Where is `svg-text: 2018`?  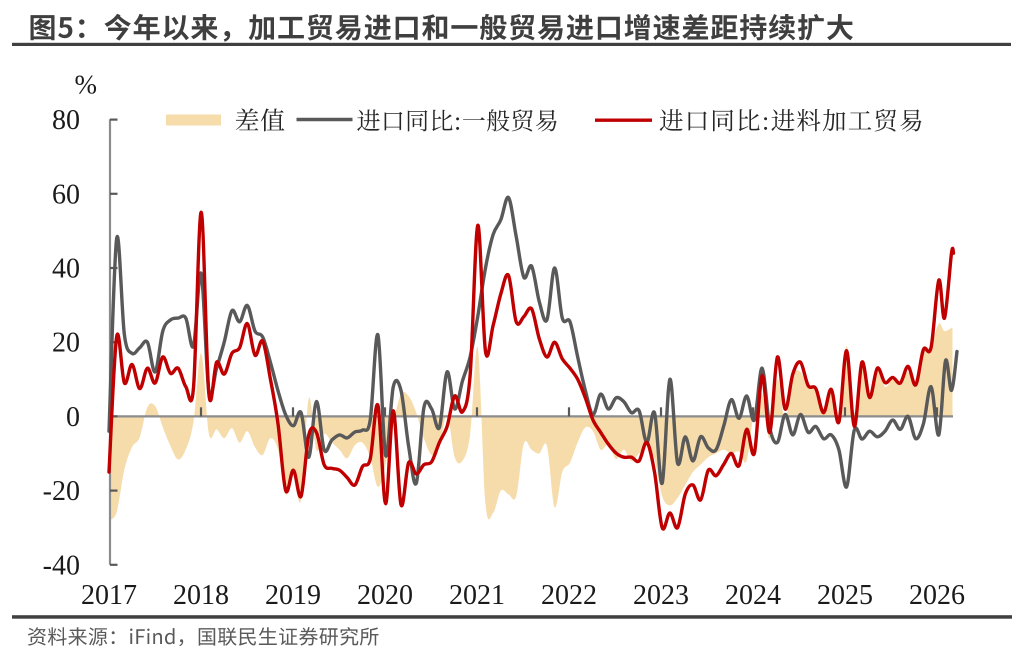 svg-text: 2018 is located at coordinates (201, 595).